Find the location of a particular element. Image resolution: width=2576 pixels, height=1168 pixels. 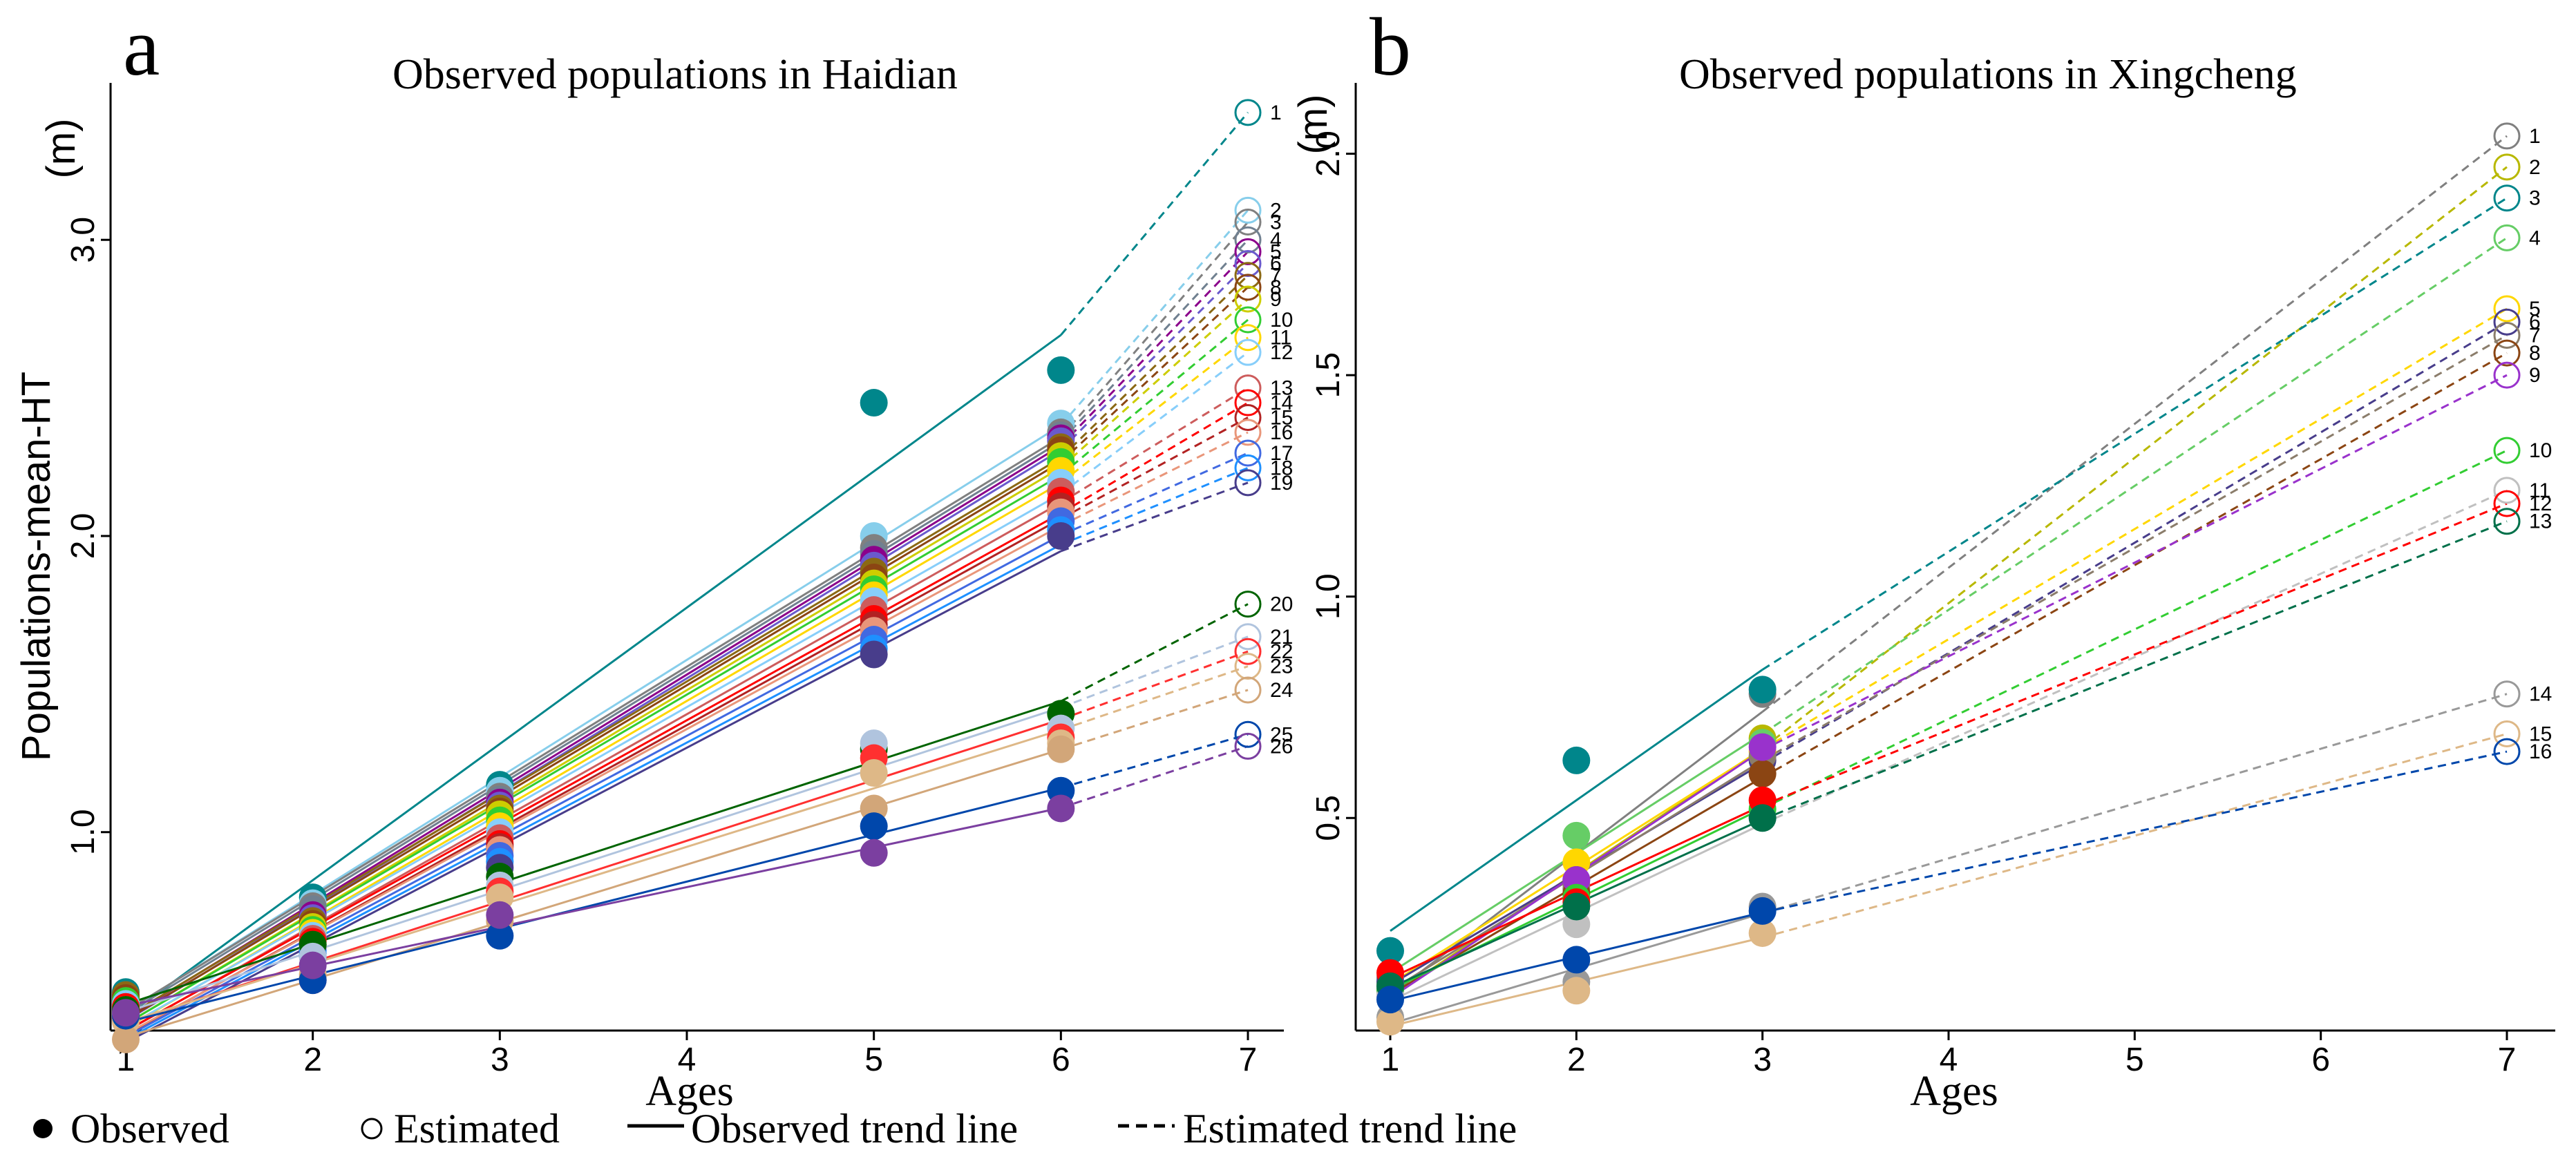

panel-a-y-unit-group: (m) is located at coordinates (61, 149).